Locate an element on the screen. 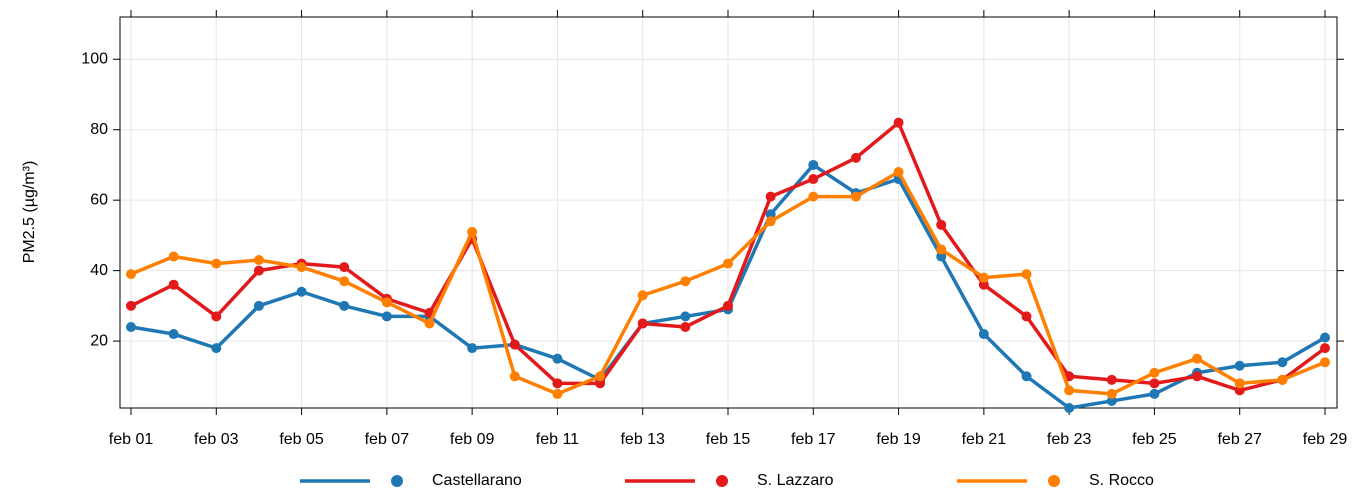 The image size is (1352, 496). legend-label: S. Lazzaro is located at coordinates (795, 480).